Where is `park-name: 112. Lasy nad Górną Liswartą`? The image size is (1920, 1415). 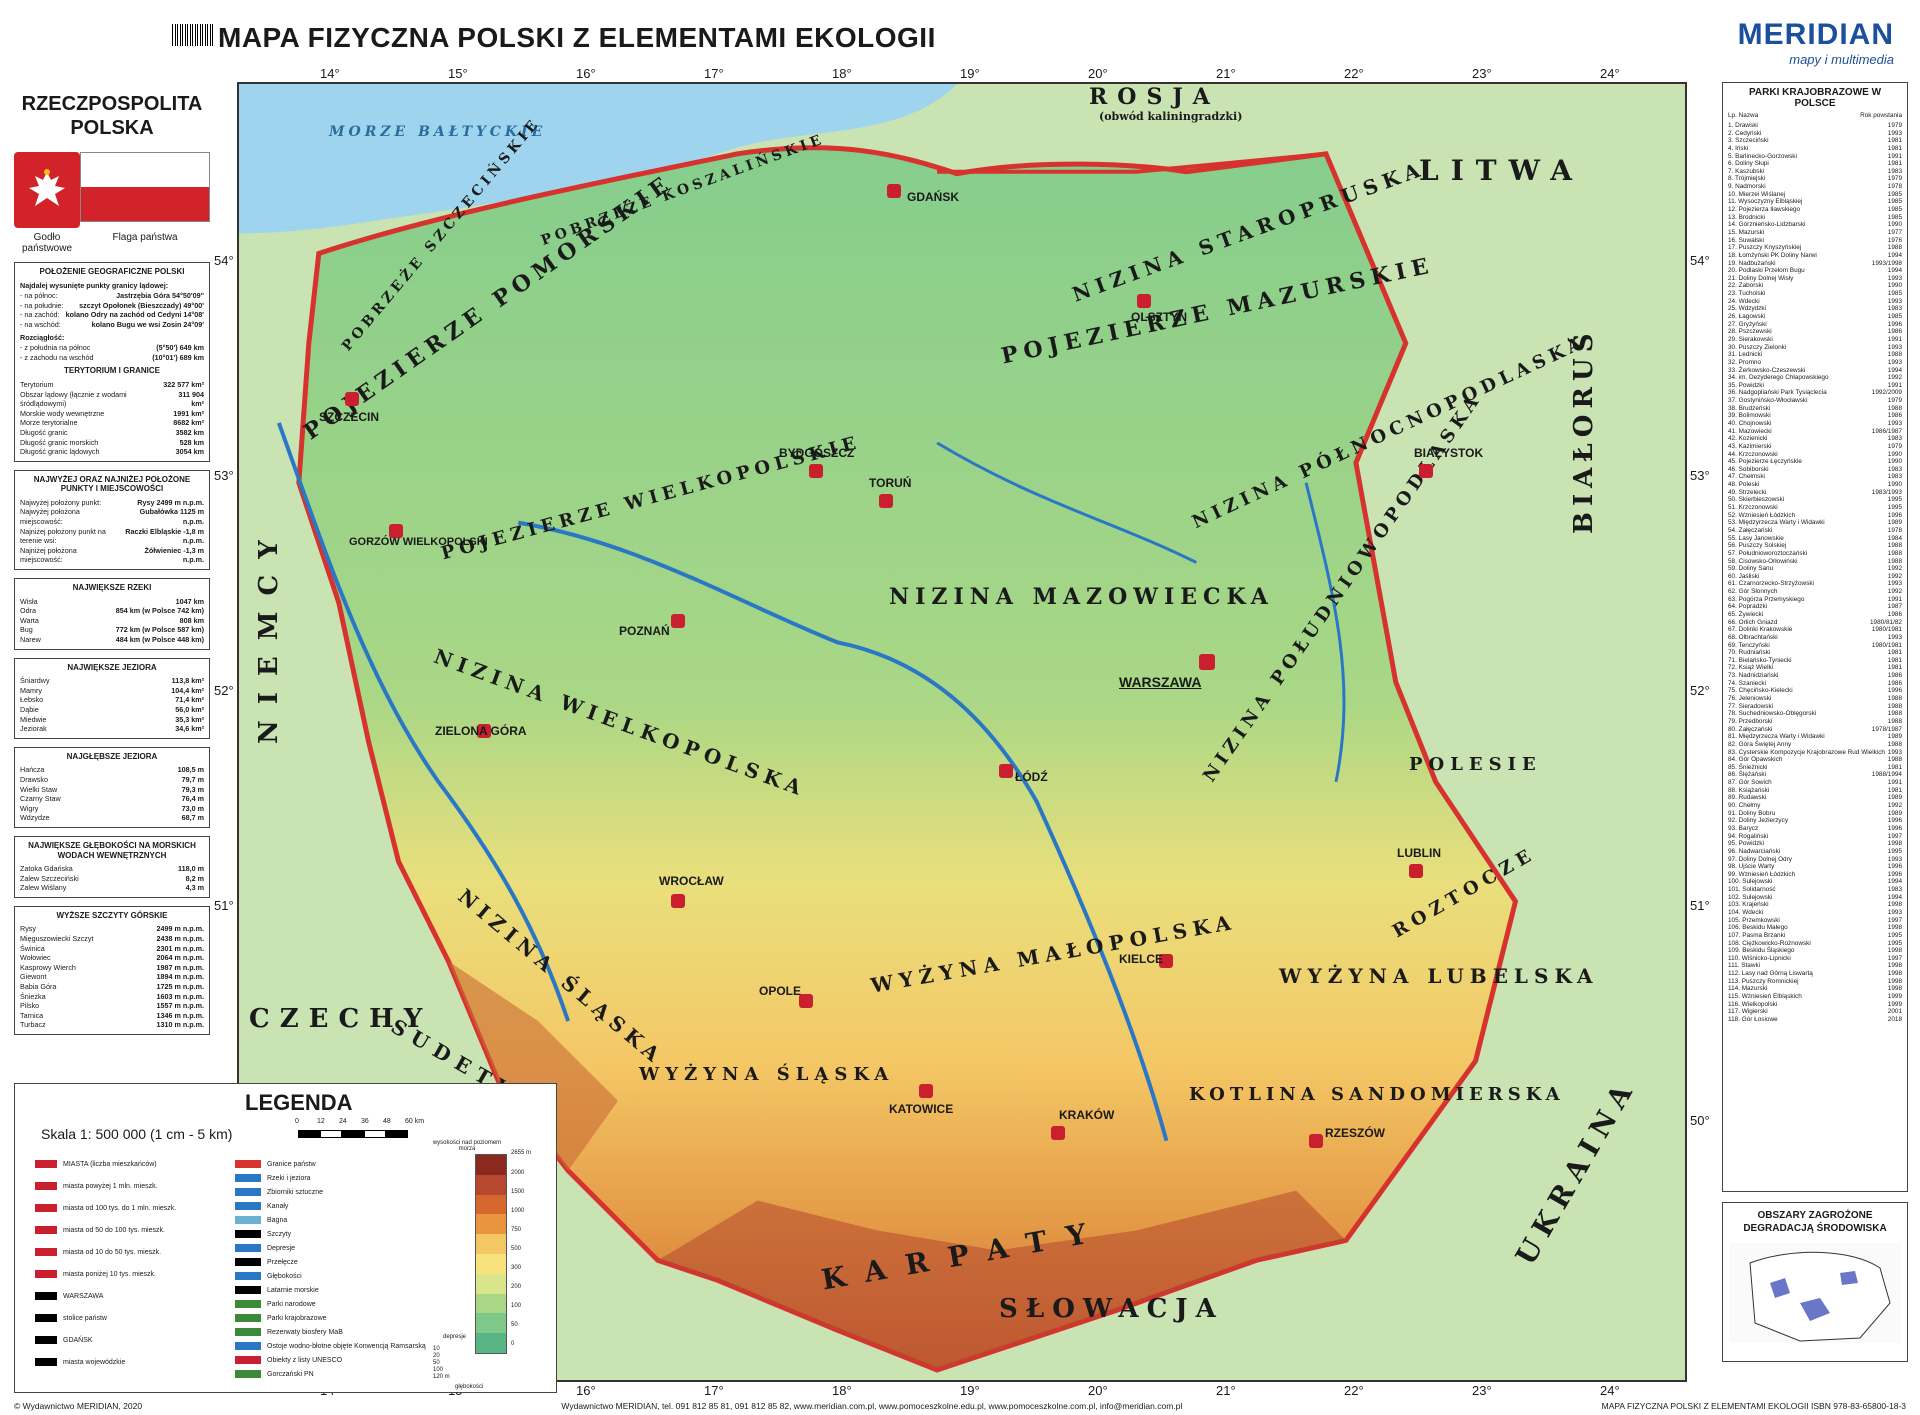
park-name: 112. Lasy nad Górną Liswartą is located at coordinates (1770, 974).